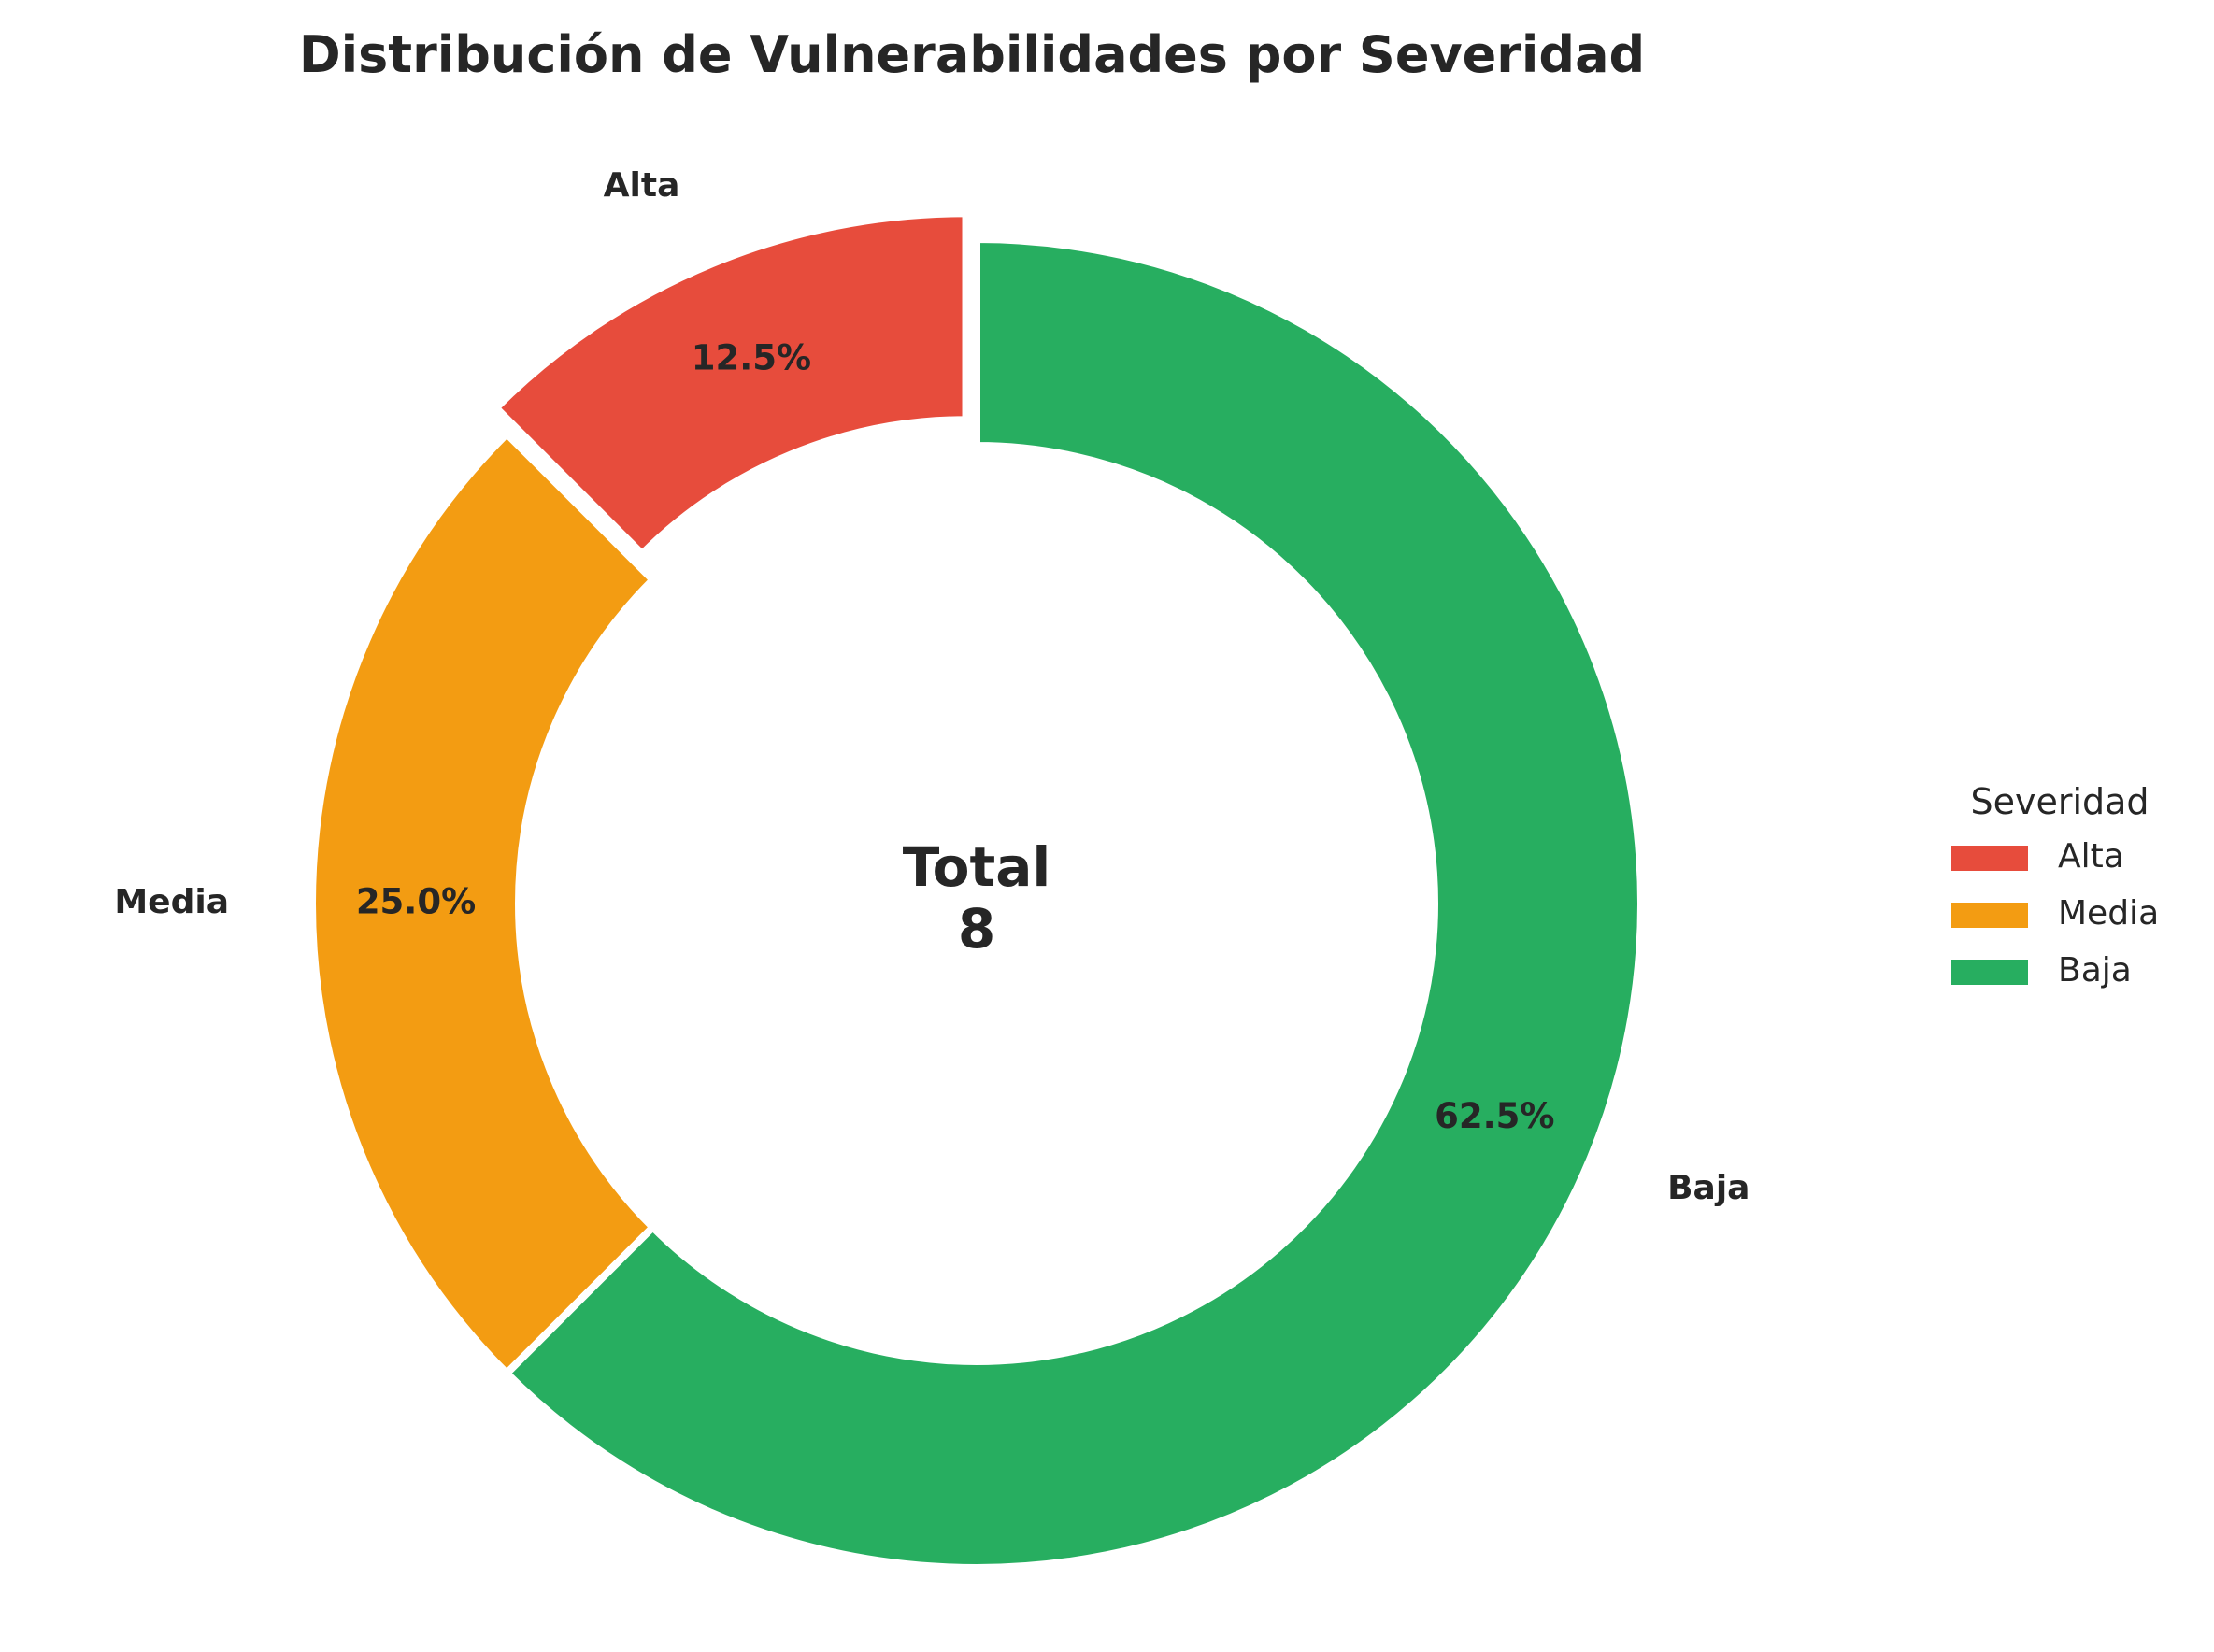 This screenshot has width=2214, height=1652. What do you see at coordinates (977, 867) in the screenshot?
I see `center-total-label: Total` at bounding box center [977, 867].